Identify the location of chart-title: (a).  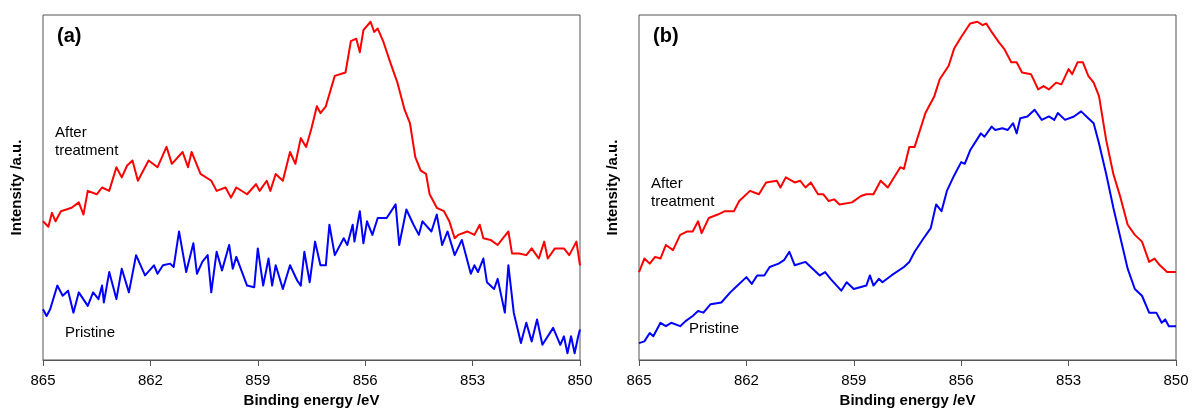
(69, 35).